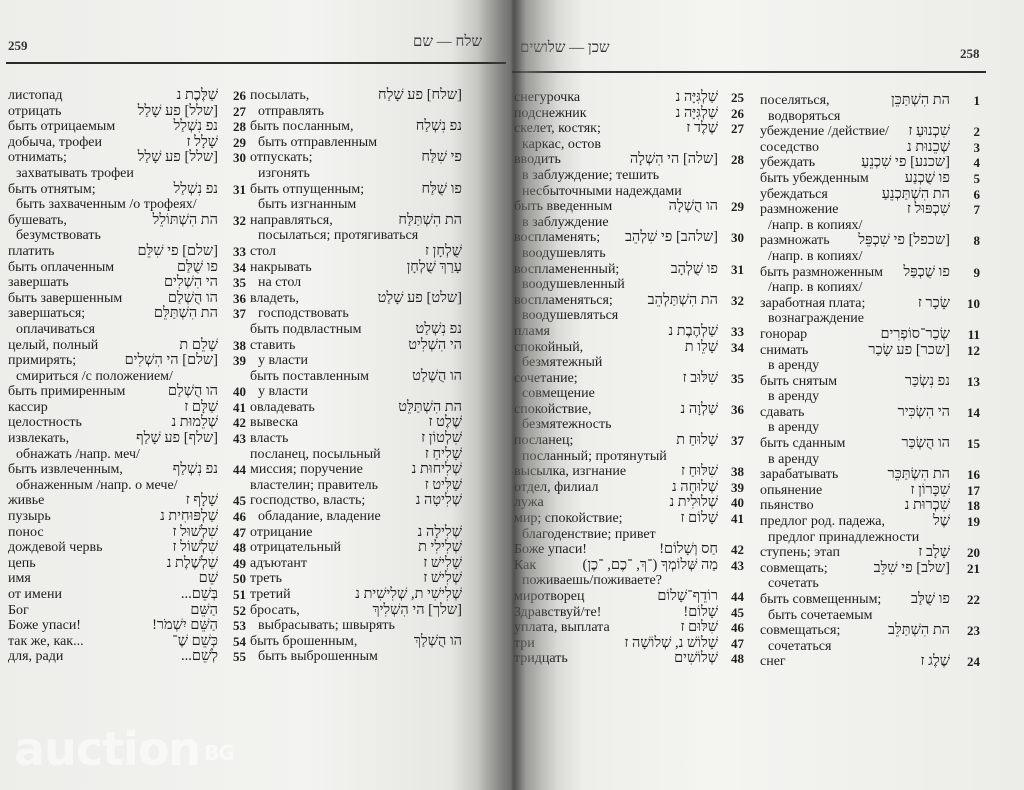 This screenshot has height=790, width=1024. Describe the element at coordinates (124, 330) in the screenshot. I see `dictionary-entry-row: оплачиваться` at that location.